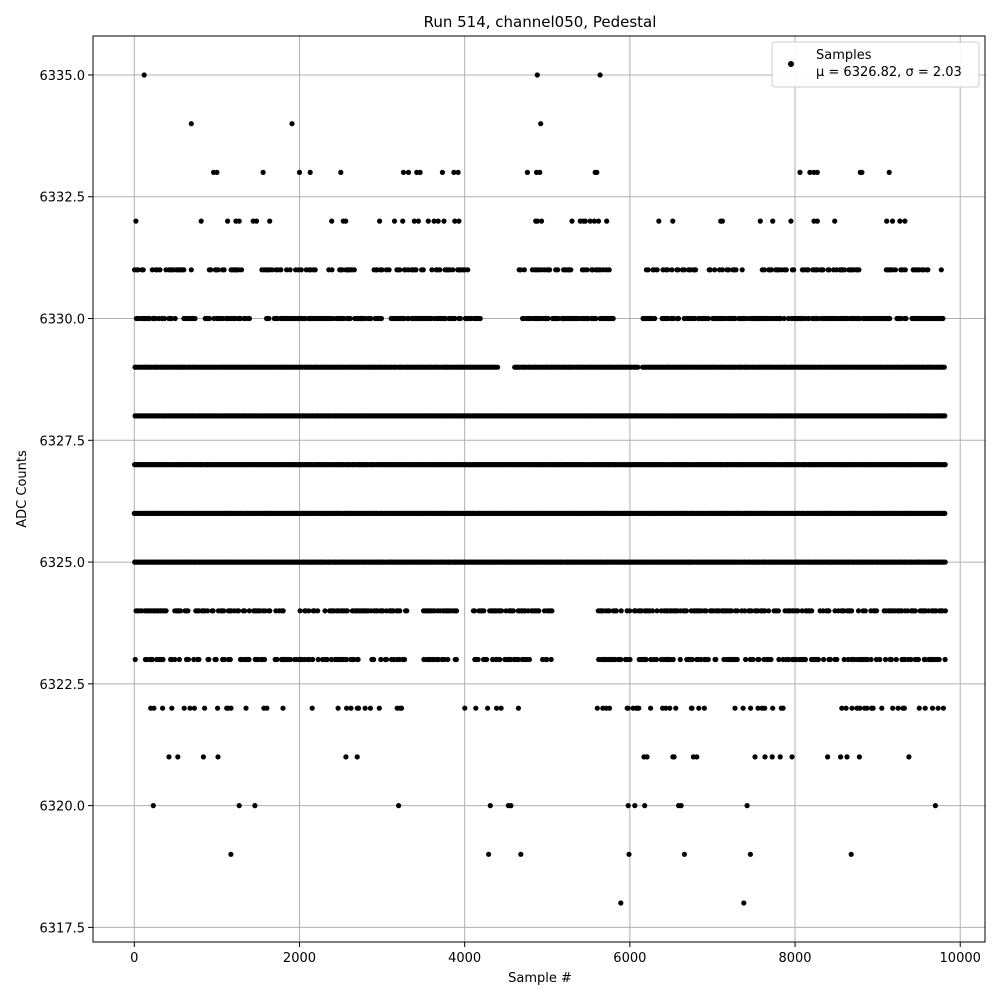 This screenshot has width=1000, height=1004. Describe the element at coordinates (844, 55) in the screenshot. I see `legend-series-name: Samples` at that location.